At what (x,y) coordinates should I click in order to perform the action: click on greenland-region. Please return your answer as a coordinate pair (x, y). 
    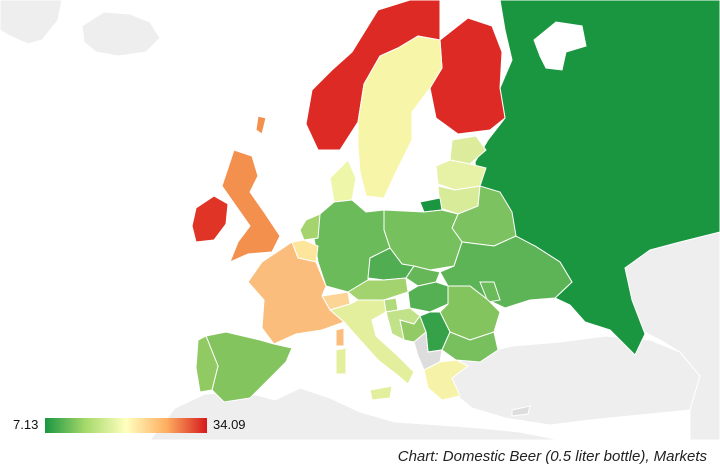
    Looking at the image, I should click on (31, 22).